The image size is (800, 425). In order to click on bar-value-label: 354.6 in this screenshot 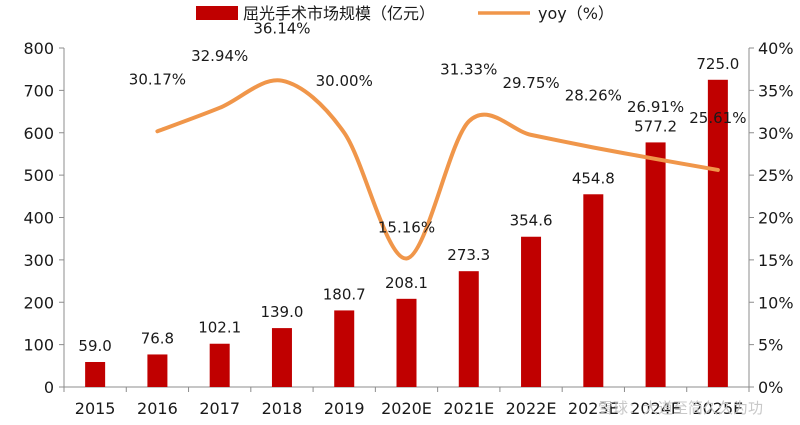, I will do `click(531, 221)`.